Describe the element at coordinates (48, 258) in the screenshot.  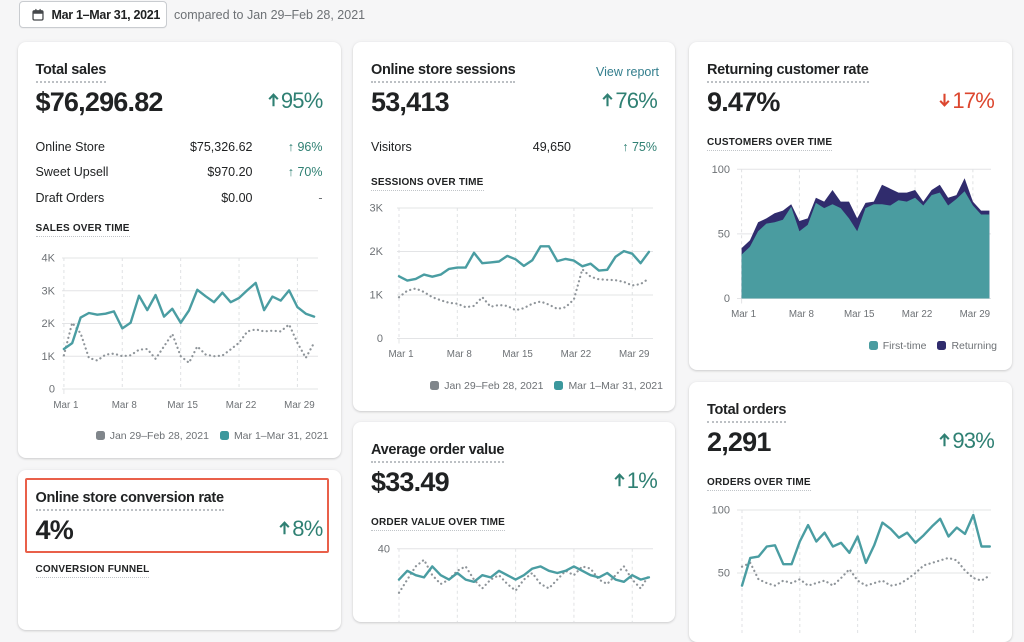
I see `svg-text: 4K` at that location.